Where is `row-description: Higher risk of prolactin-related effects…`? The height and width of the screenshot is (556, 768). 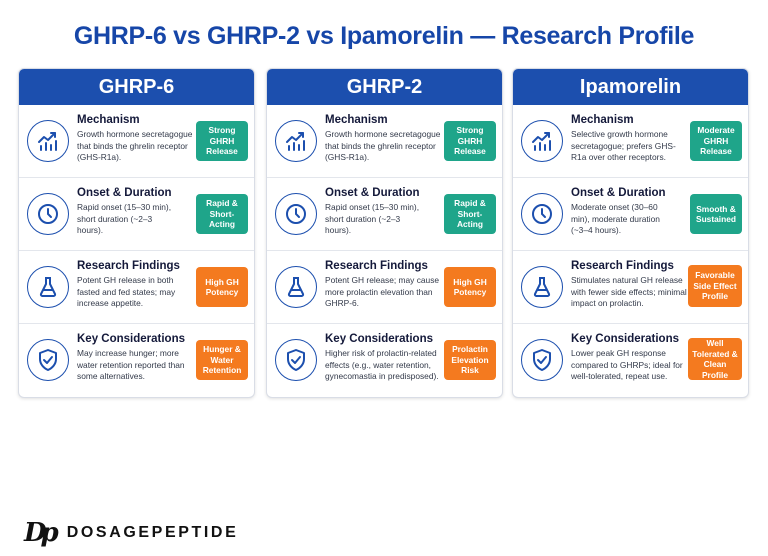
row-description: Higher risk of prolactin-related effects… is located at coordinates (382, 365).